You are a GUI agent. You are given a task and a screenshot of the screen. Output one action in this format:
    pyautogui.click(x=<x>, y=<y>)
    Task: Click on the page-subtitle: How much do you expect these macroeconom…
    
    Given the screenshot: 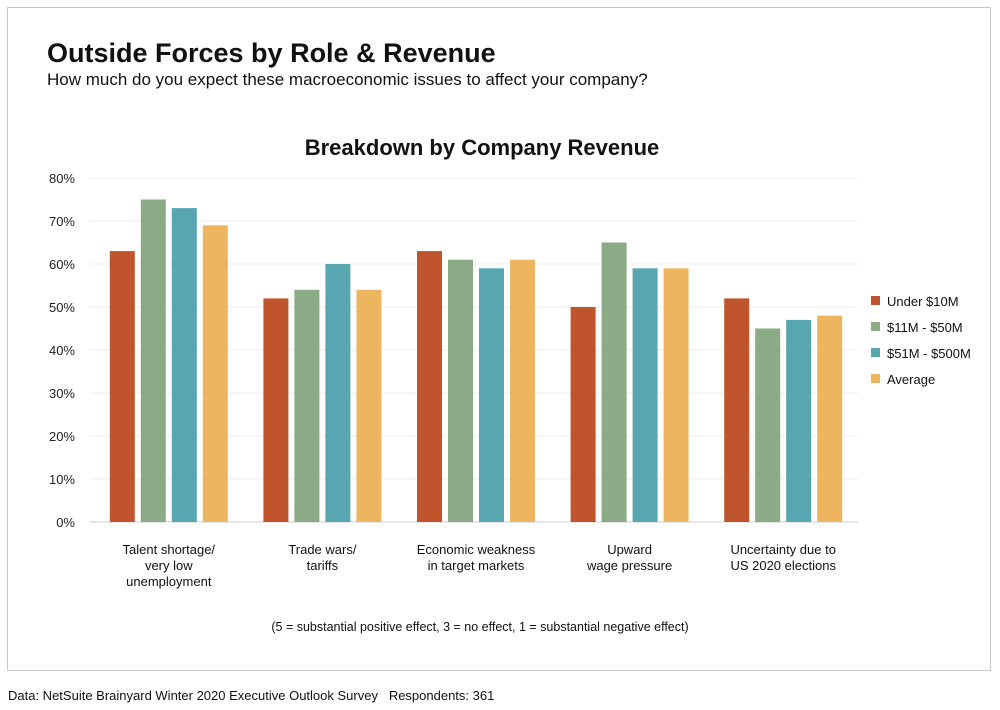 What is the action you would take?
    pyautogui.click(x=347, y=79)
    